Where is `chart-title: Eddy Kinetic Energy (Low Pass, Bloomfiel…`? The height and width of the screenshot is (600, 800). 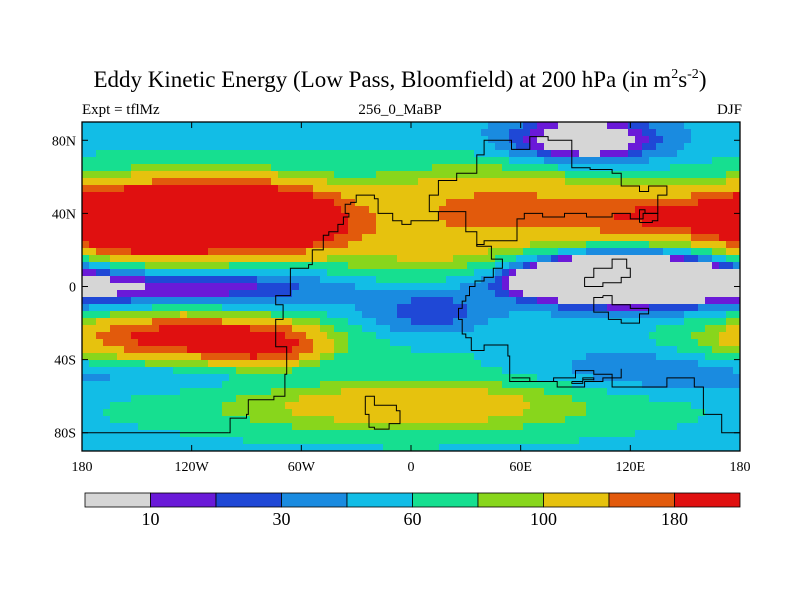 chart-title: Eddy Kinetic Energy (Low Pass, Bloomfiel… is located at coordinates (400, 80).